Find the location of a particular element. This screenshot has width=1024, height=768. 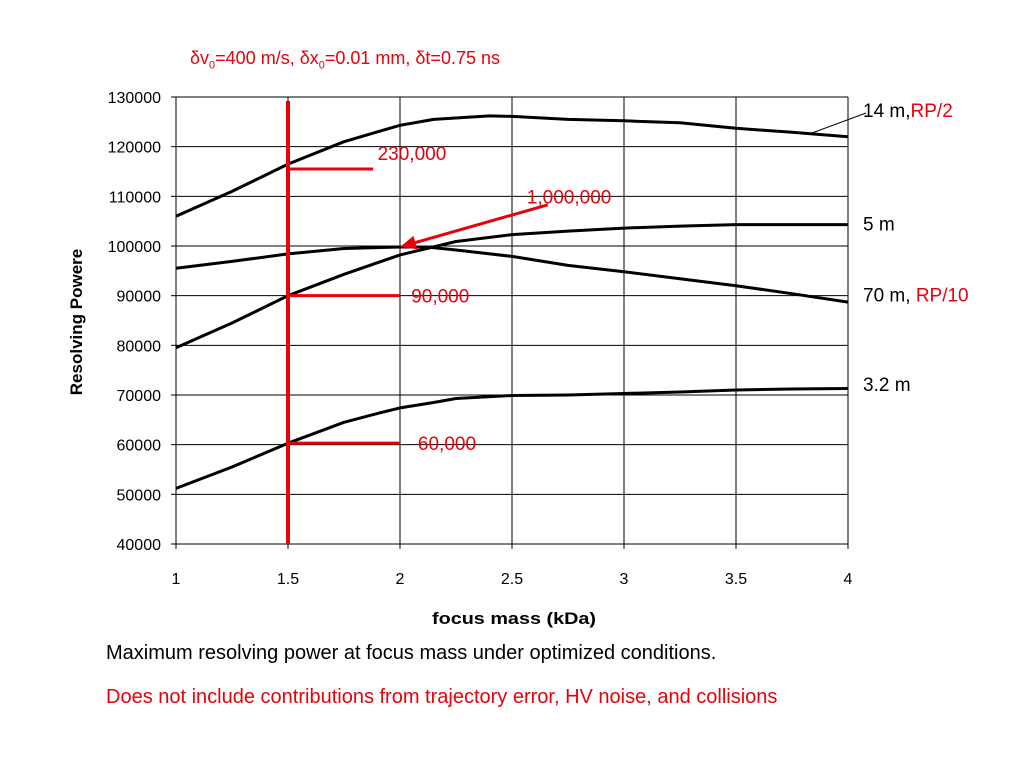

series-label-name: 5 m is located at coordinates (879, 225).